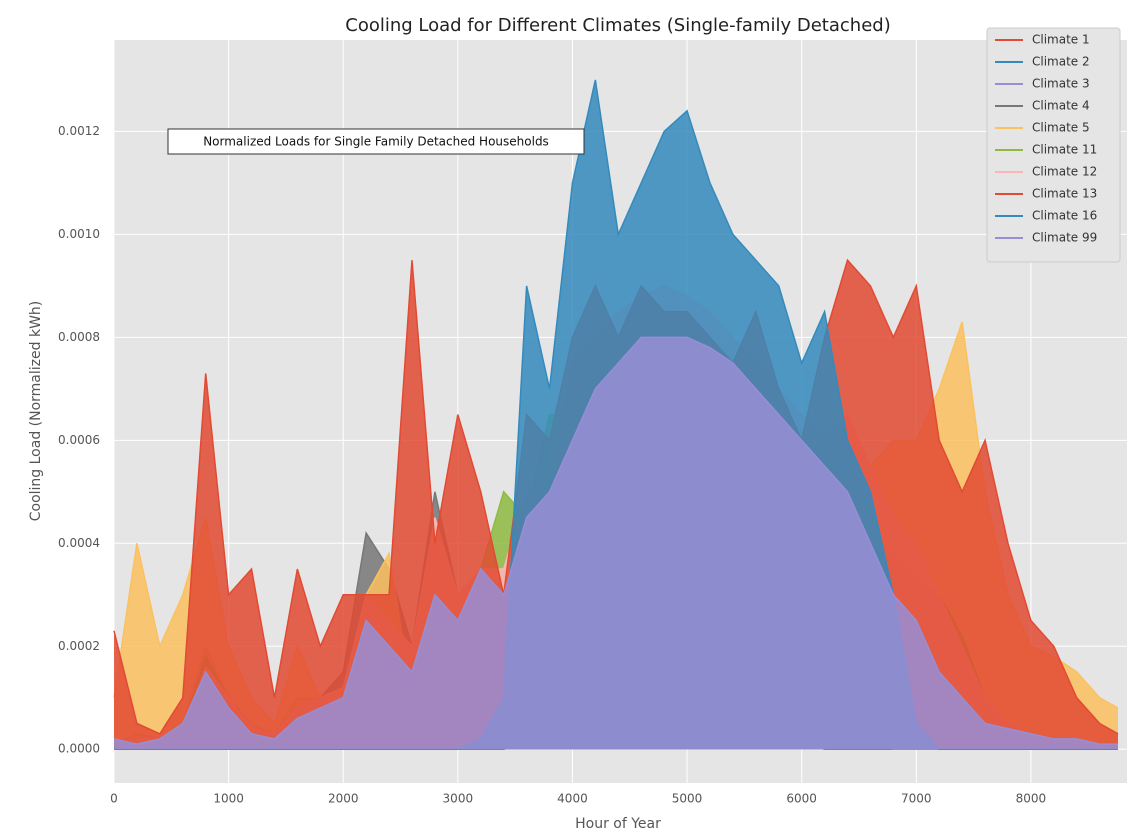 This screenshot has width=1145, height=838. I want to click on x-tick-label: 7000, so click(916, 799).